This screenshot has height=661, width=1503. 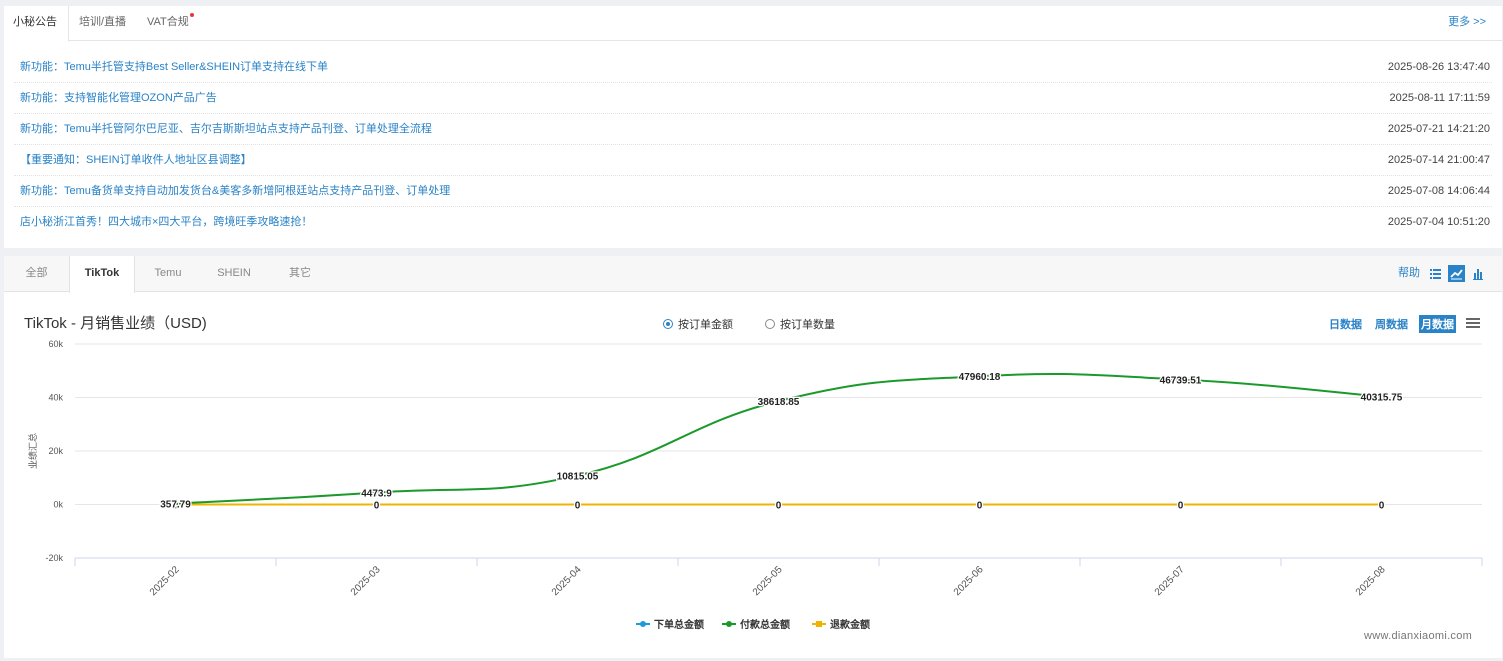 What do you see at coordinates (1391, 325) in the screenshot?
I see `weekly-data-button: 周数据` at bounding box center [1391, 325].